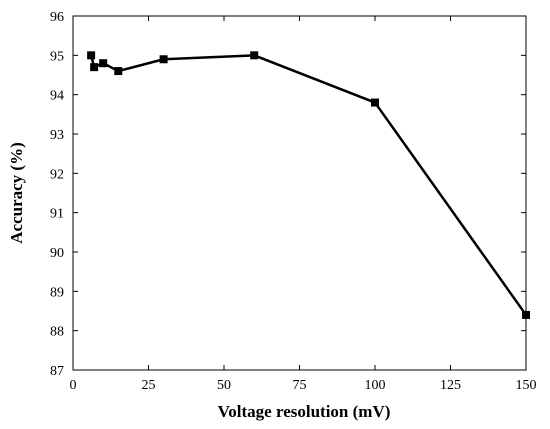 The height and width of the screenshot is (429, 550). I want to click on x-tick-label: 125, so click(450, 385).